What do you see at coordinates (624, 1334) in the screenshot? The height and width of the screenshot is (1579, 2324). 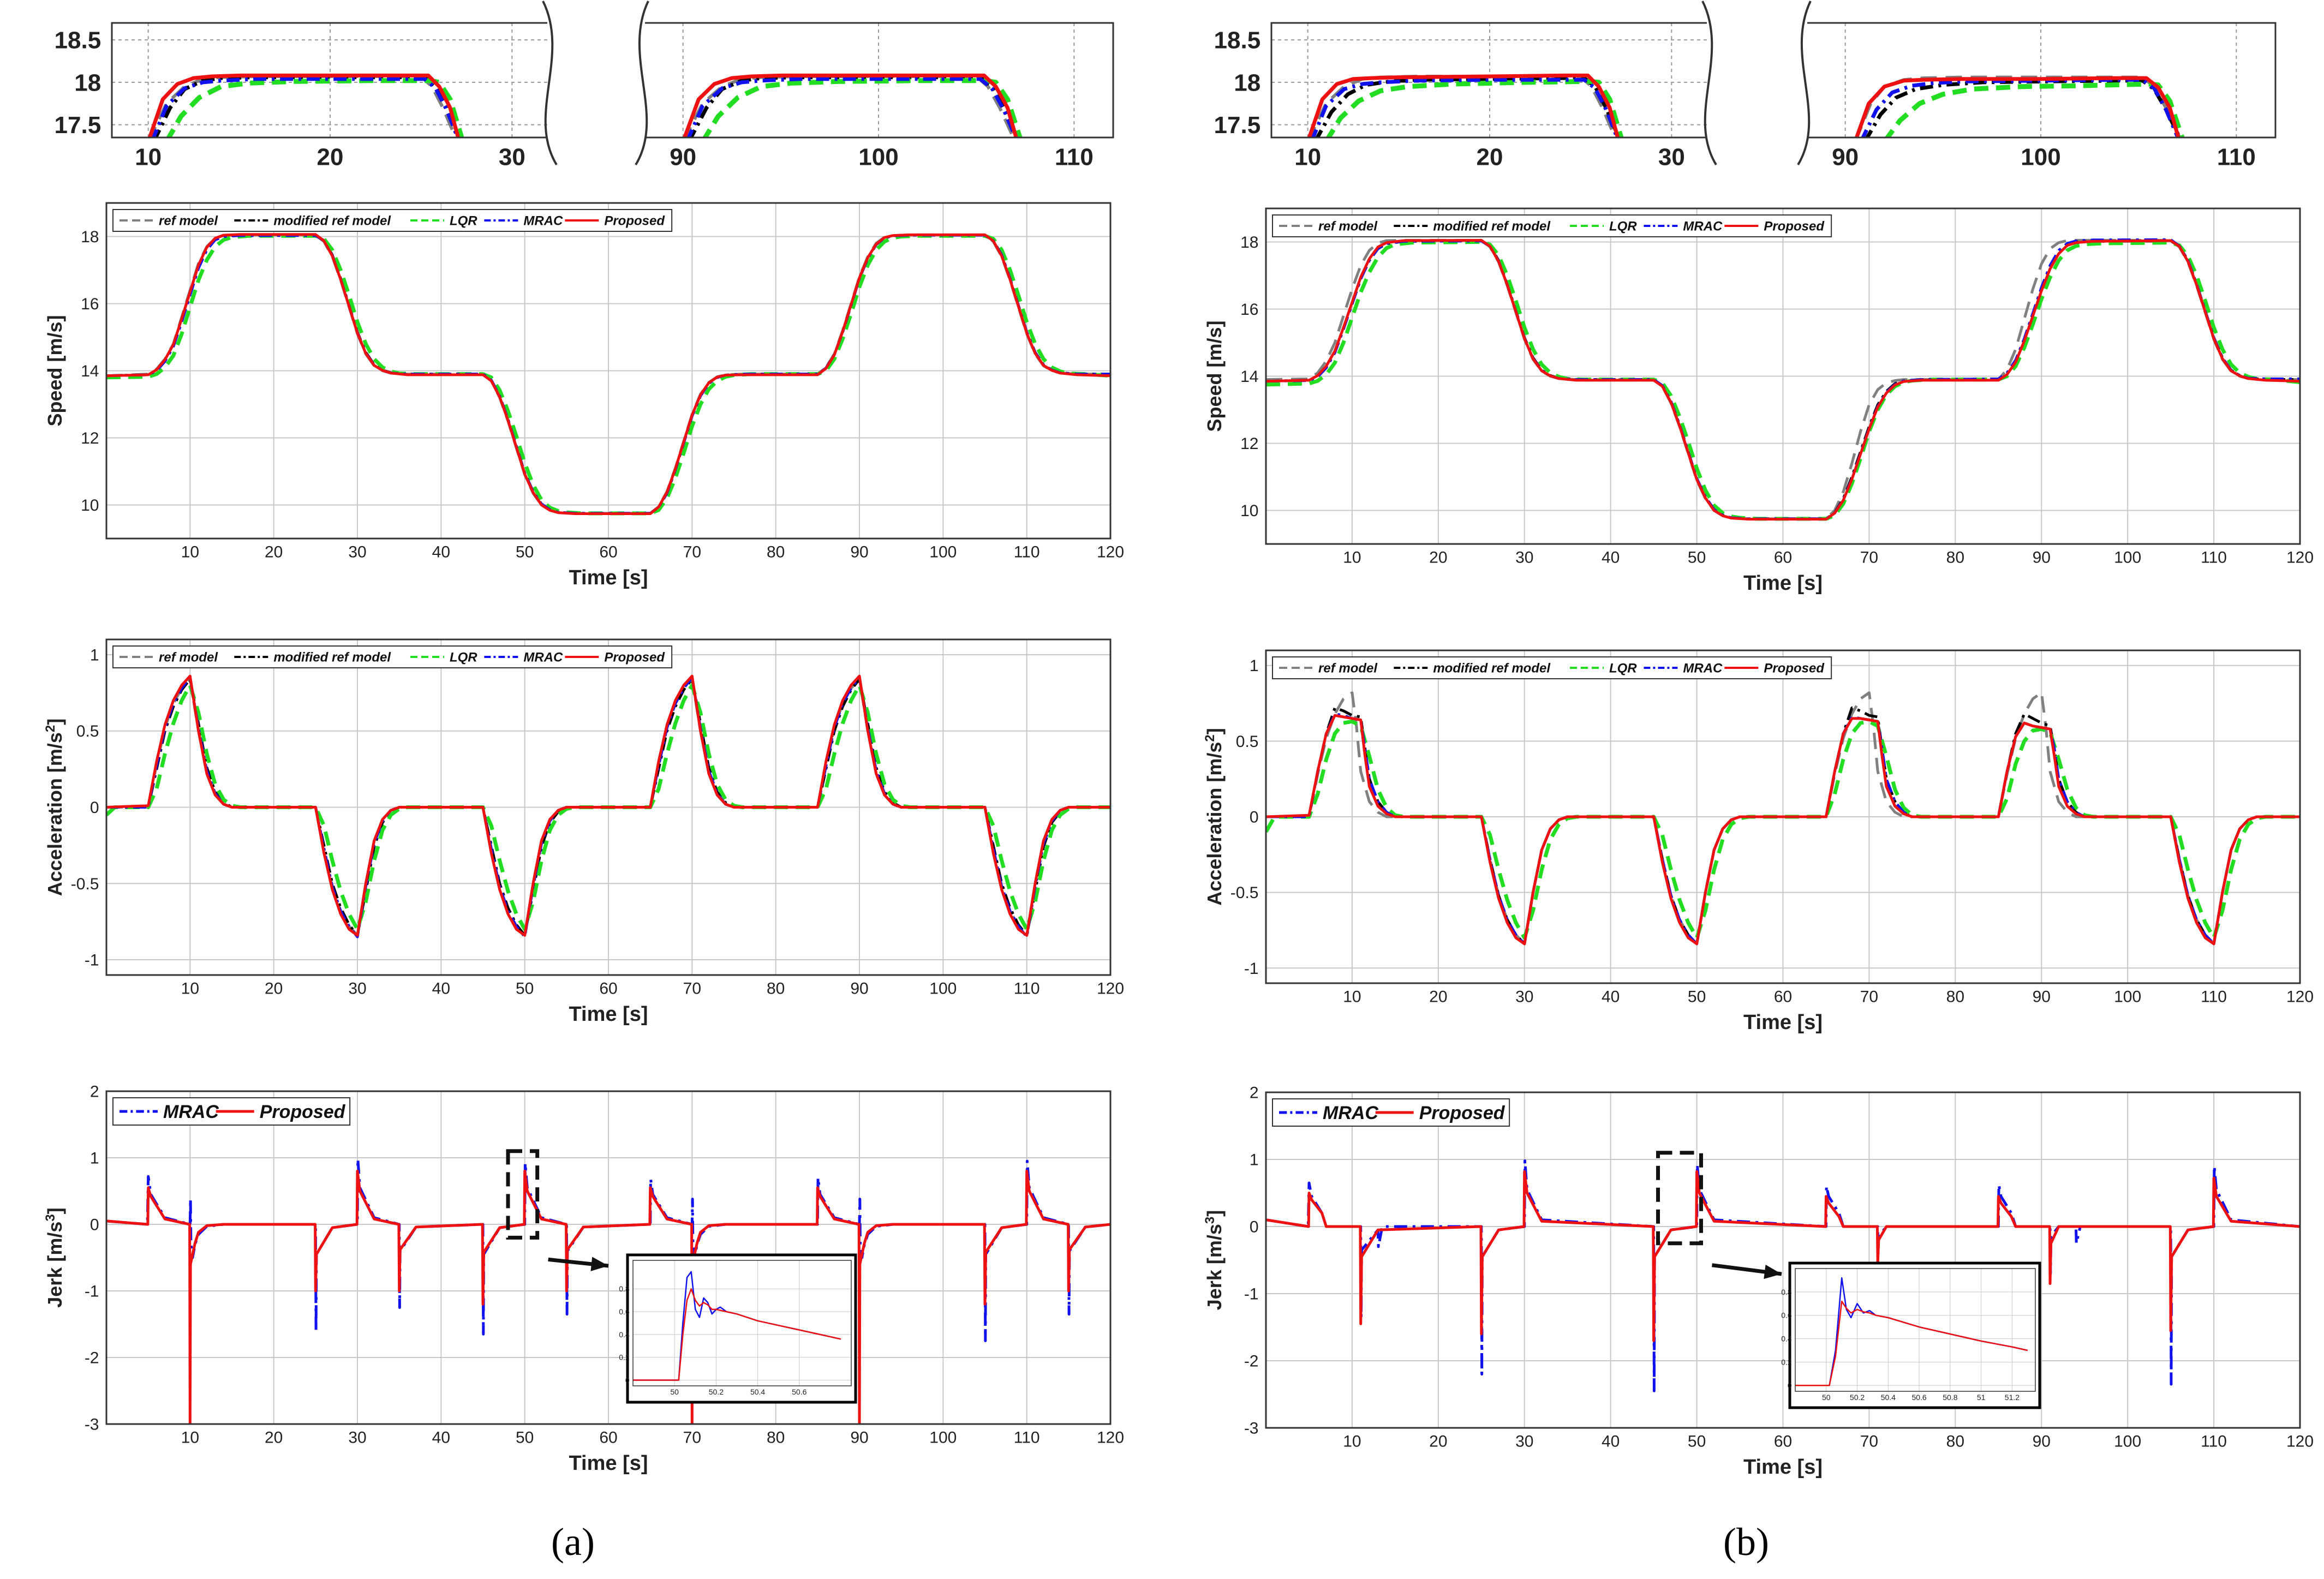 I see `y-tick-label: 0.4` at bounding box center [624, 1334].